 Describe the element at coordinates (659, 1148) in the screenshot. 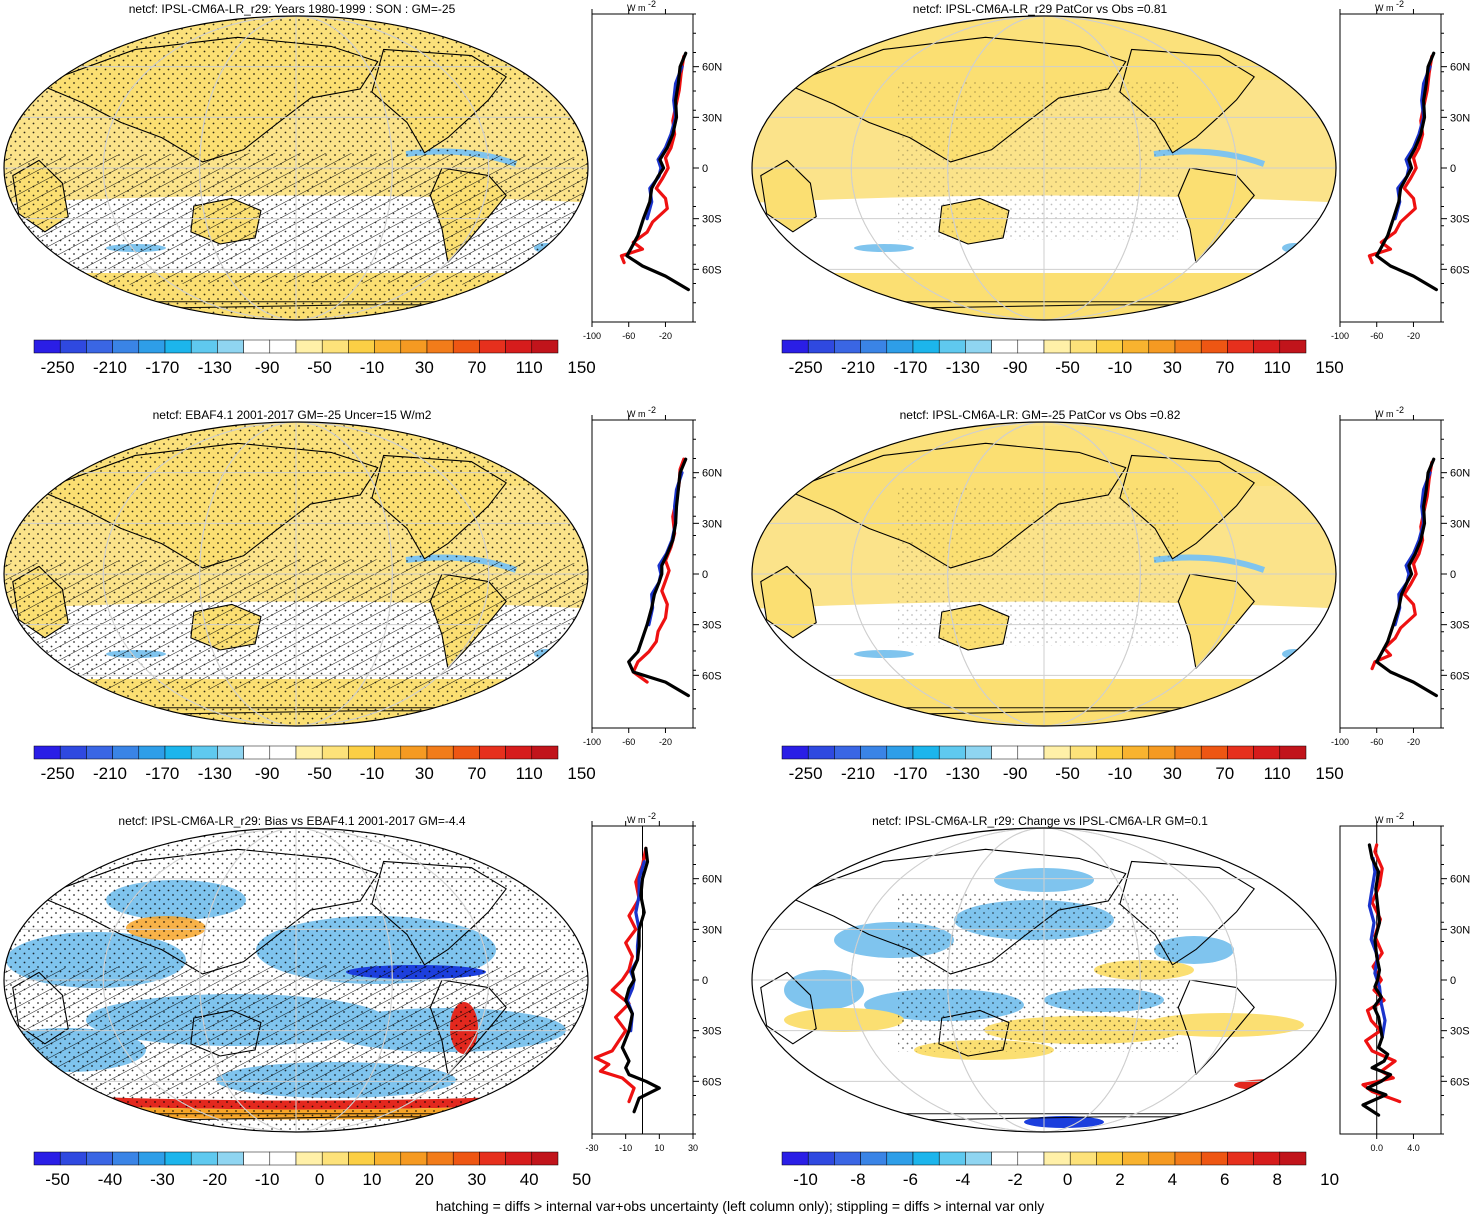

I see `x-tick-label: 10` at that location.